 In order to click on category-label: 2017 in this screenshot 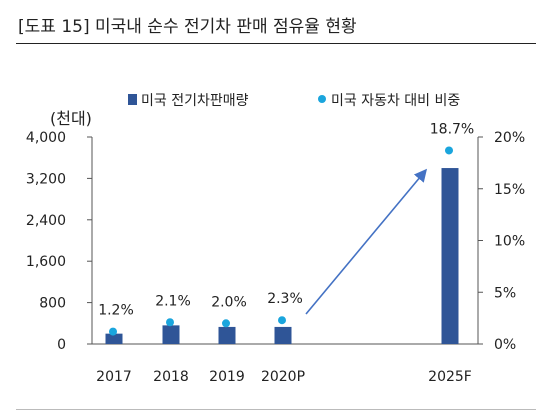, I will do `click(114, 377)`.